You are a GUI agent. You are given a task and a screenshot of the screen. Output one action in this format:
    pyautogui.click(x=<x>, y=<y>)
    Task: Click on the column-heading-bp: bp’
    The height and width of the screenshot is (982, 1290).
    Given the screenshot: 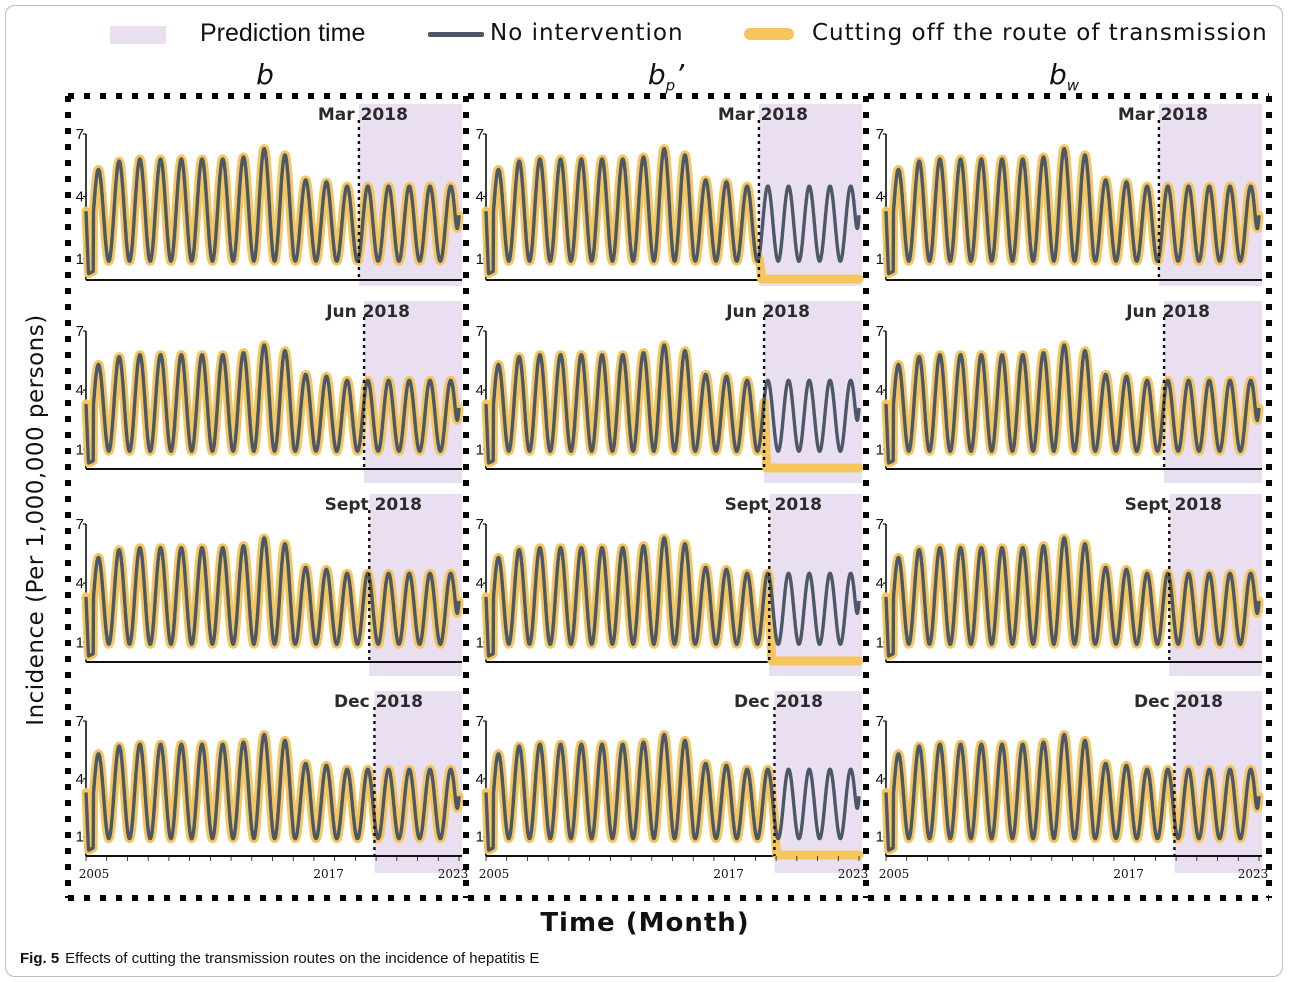 What is the action you would take?
    pyautogui.click(x=666, y=80)
    